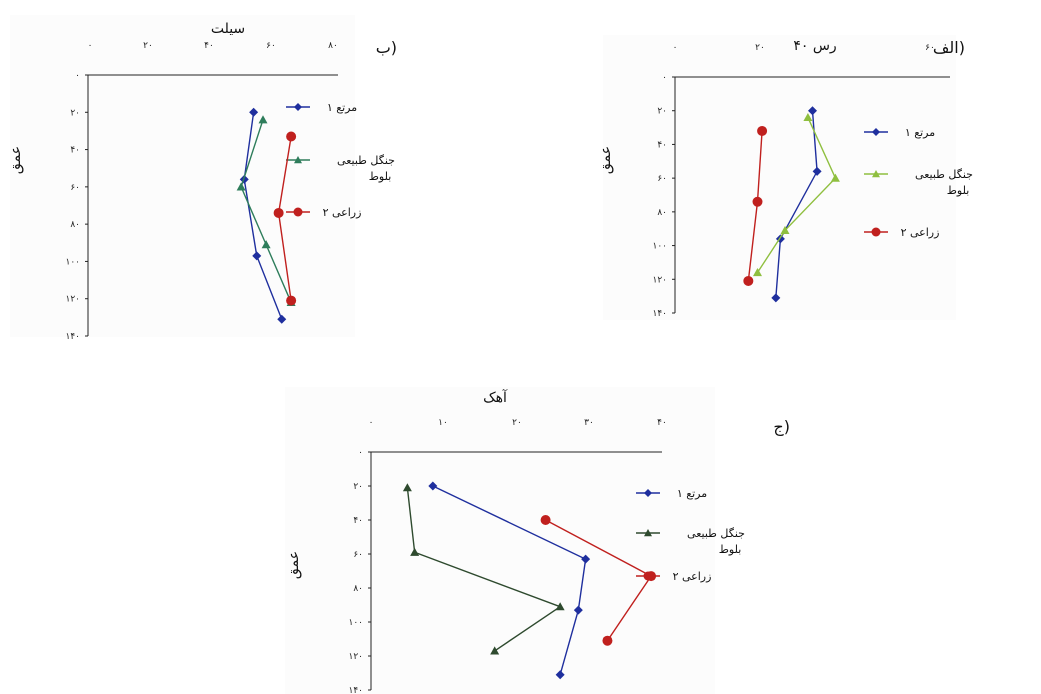 The height and width of the screenshot is (694, 1041). Describe the element at coordinates (949, 47) in the screenshot. I see `panel-label: الف)` at that location.